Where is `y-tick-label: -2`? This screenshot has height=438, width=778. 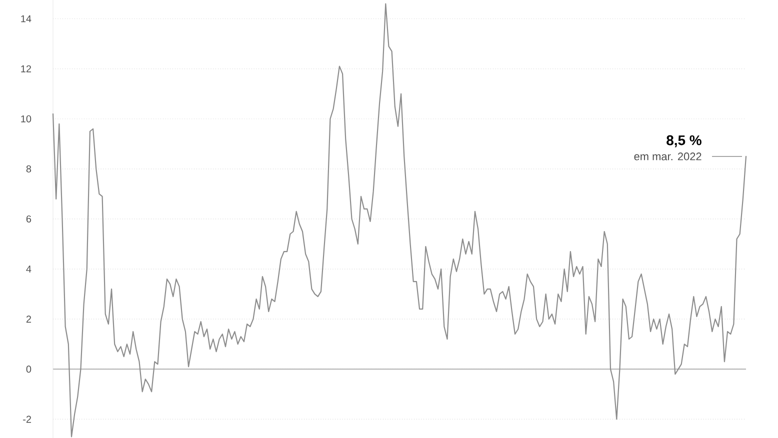 y-tick-label: -2 is located at coordinates (27, 419).